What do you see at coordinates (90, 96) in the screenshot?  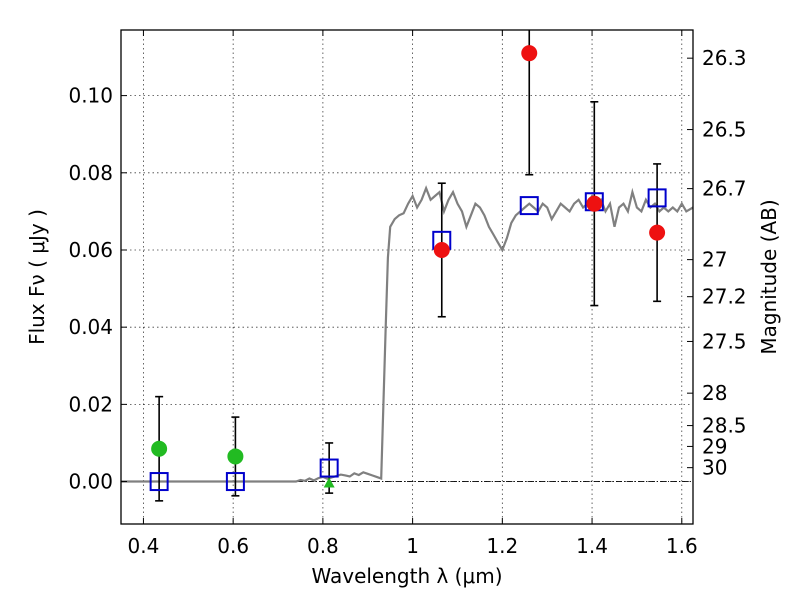 I see `y-tick-label: 0.10` at bounding box center [90, 96].